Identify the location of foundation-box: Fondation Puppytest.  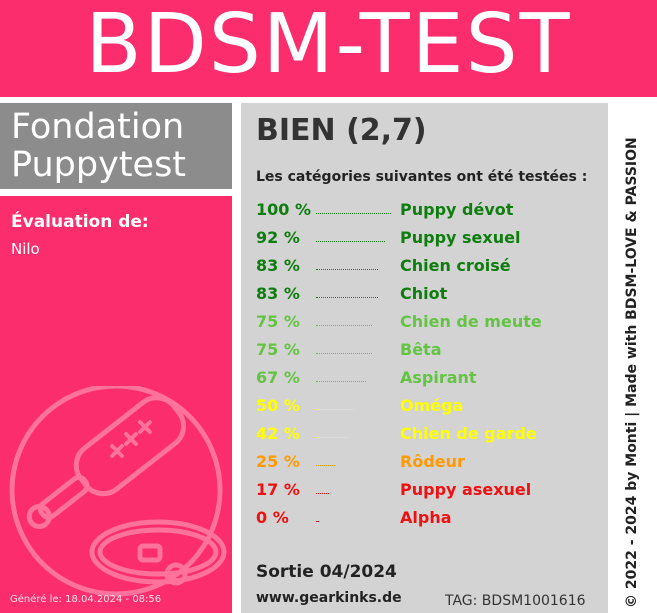
(116, 146).